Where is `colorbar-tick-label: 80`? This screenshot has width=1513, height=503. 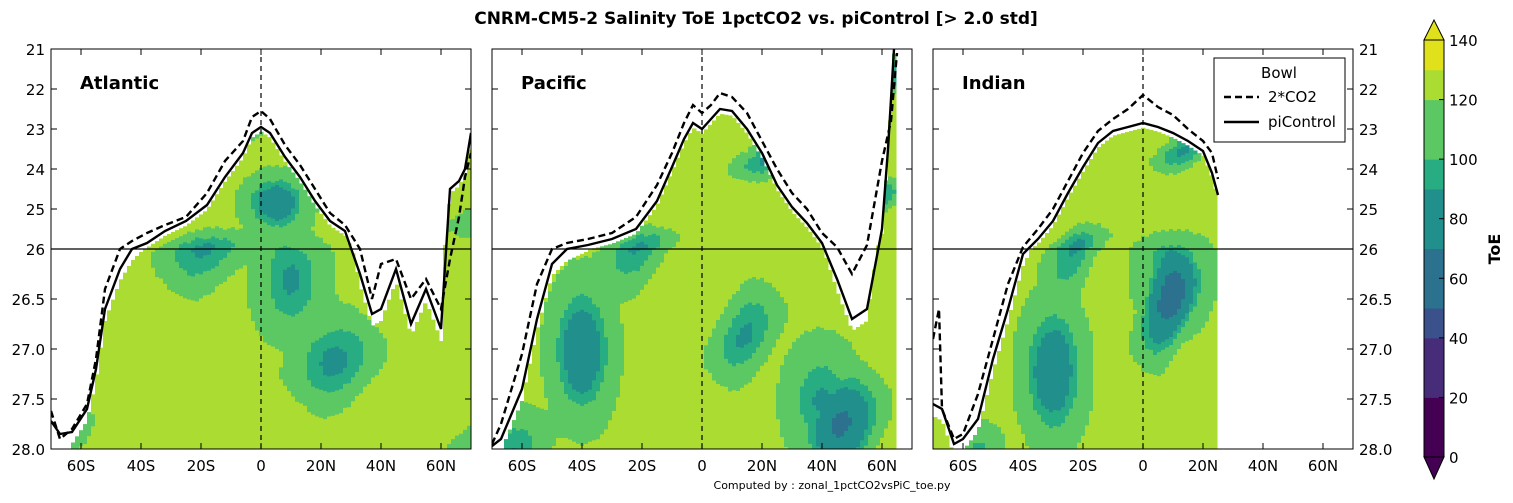
colorbar-tick-label: 80 is located at coordinates (1458, 220).